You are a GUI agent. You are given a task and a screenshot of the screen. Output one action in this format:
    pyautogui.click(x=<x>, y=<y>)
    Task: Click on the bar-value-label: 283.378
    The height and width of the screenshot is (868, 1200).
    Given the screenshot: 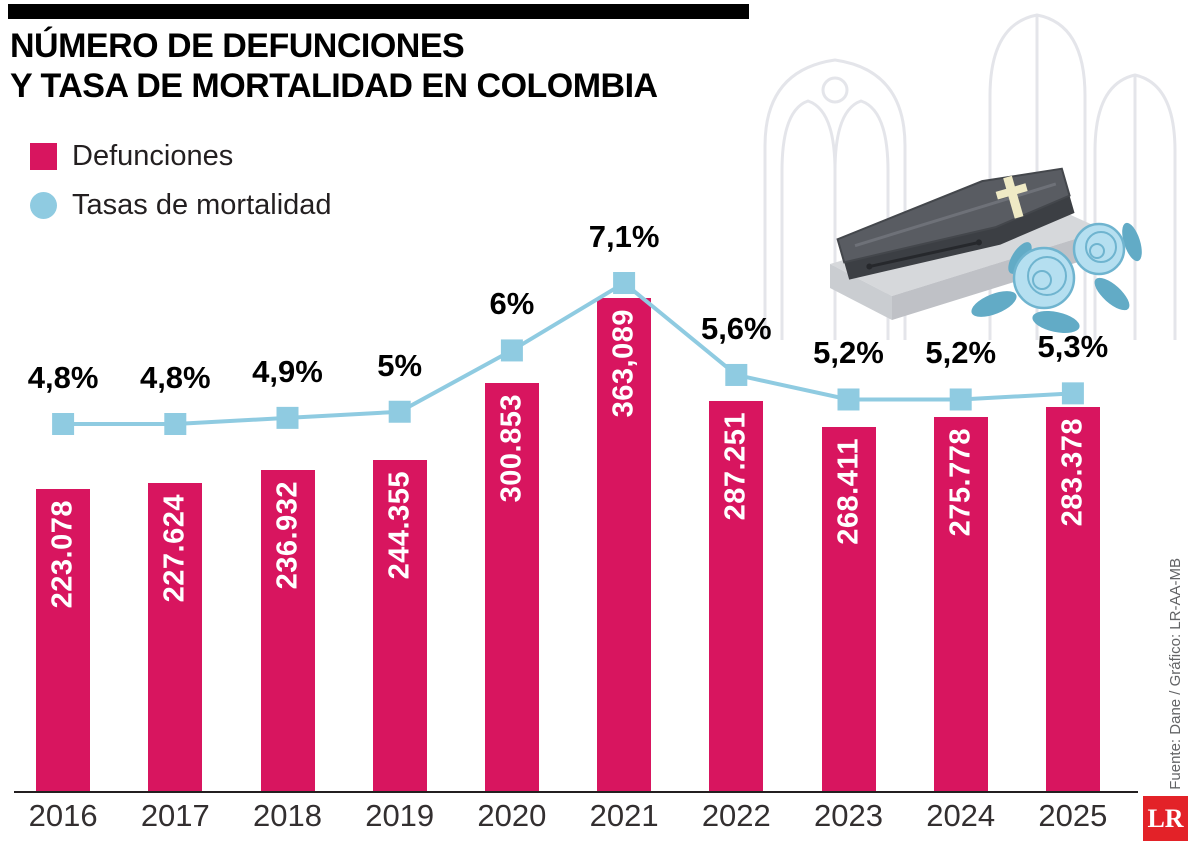 What is the action you would take?
    pyautogui.click(x=1072, y=472)
    